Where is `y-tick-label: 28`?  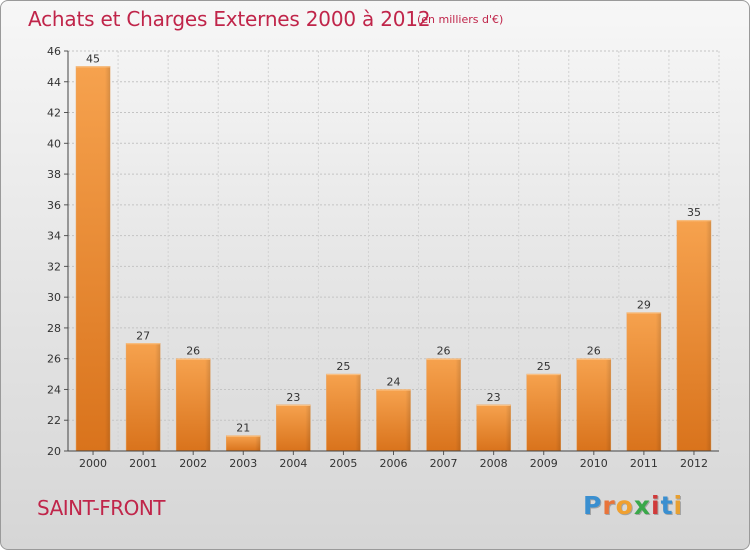 y-tick-label: 28 is located at coordinates (54, 328).